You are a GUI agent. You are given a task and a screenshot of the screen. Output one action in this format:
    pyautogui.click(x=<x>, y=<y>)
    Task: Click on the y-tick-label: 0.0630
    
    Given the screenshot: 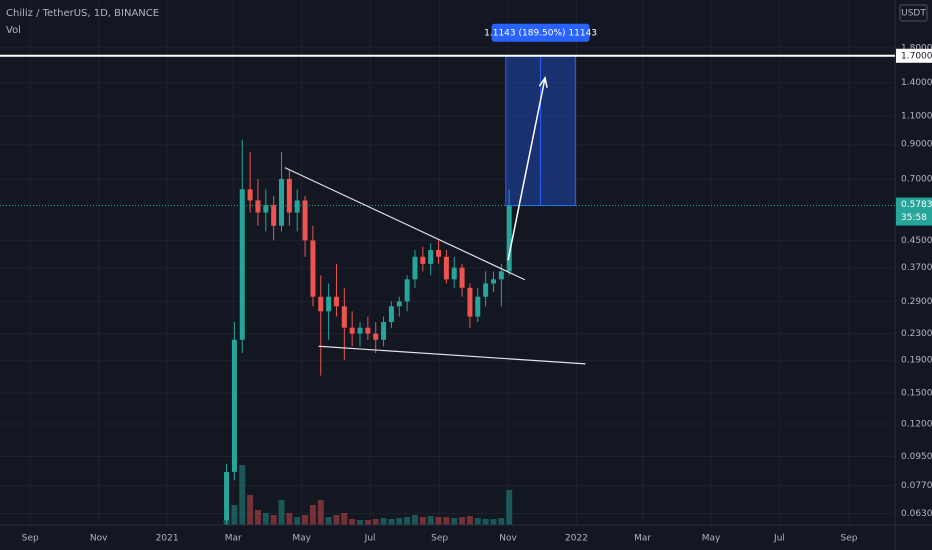 What is the action you would take?
    pyautogui.click(x=916, y=514)
    